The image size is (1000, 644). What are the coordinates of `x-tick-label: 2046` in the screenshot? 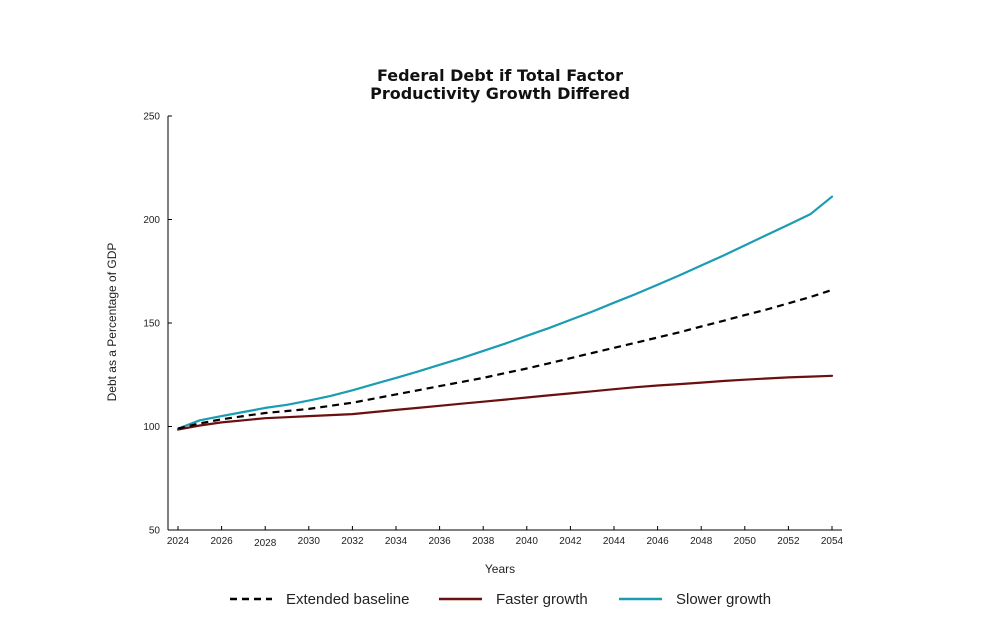 It's located at (657, 541).